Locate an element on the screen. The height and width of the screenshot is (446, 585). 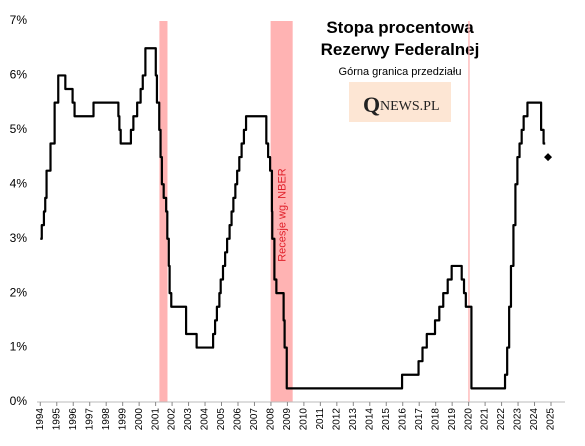
annotation: Recesje wg. NBER is located at coordinates (283, 215).